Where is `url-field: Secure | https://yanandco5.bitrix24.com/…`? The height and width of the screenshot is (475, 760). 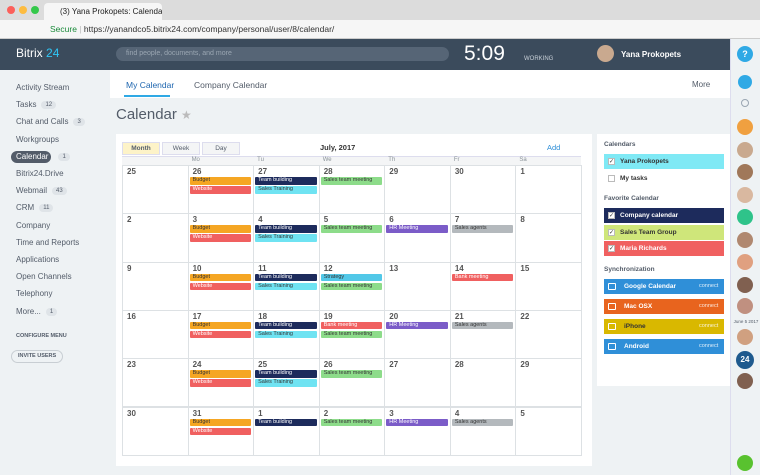 url-field: Secure | https://yanandco5.bitrix24.com/… is located at coordinates (192, 29).